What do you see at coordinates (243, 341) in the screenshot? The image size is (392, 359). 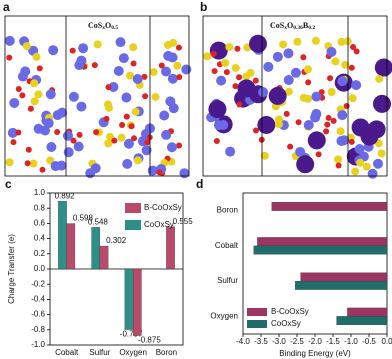 I see `x-tick-label: -4.0` at bounding box center [243, 341].